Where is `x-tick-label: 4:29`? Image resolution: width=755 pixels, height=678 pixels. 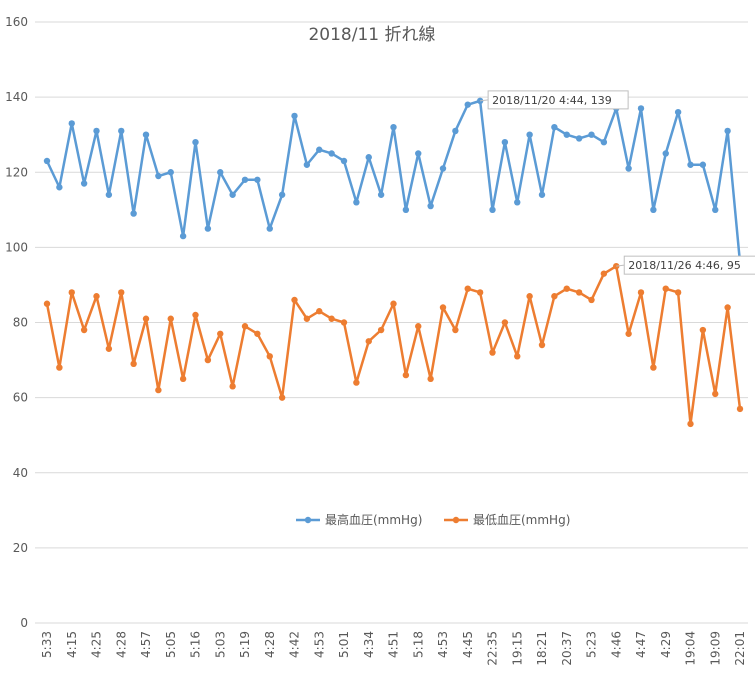 x-tick-label: 4:29 is located at coordinates (666, 644).